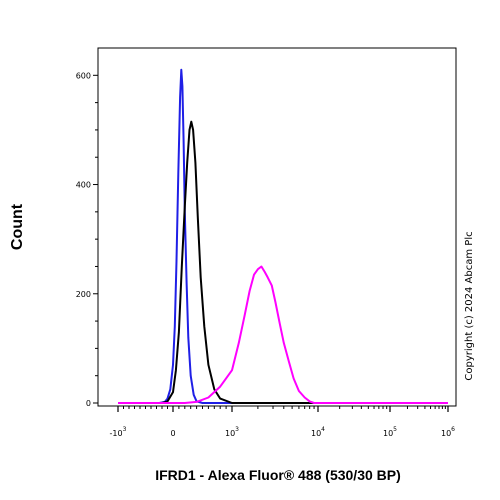 The width and height of the screenshot is (500, 500). Describe the element at coordinates (453, 429) in the screenshot. I see `x-tick-exponent: 6` at that location.